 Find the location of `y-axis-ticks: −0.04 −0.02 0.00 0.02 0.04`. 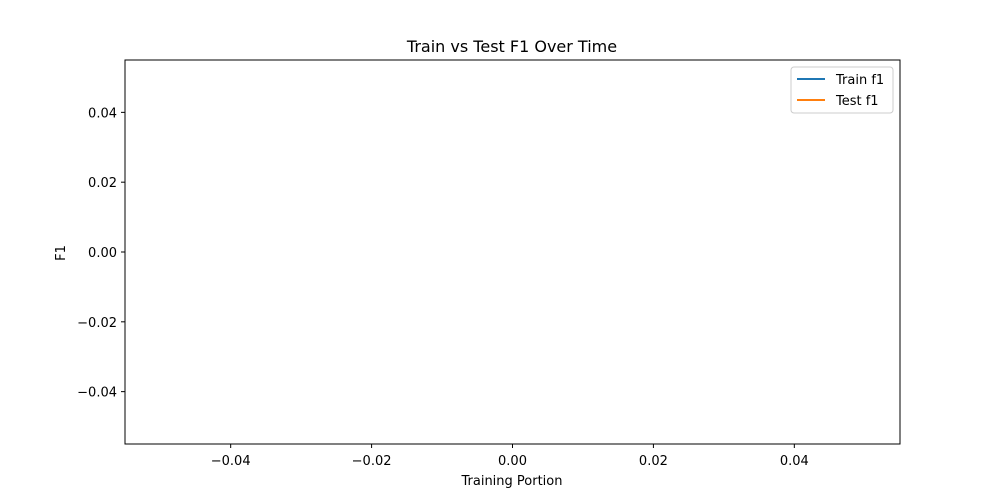

y-axis-ticks: −0.04 −0.02 0.00 0.02 0.04 is located at coordinates (101, 253).